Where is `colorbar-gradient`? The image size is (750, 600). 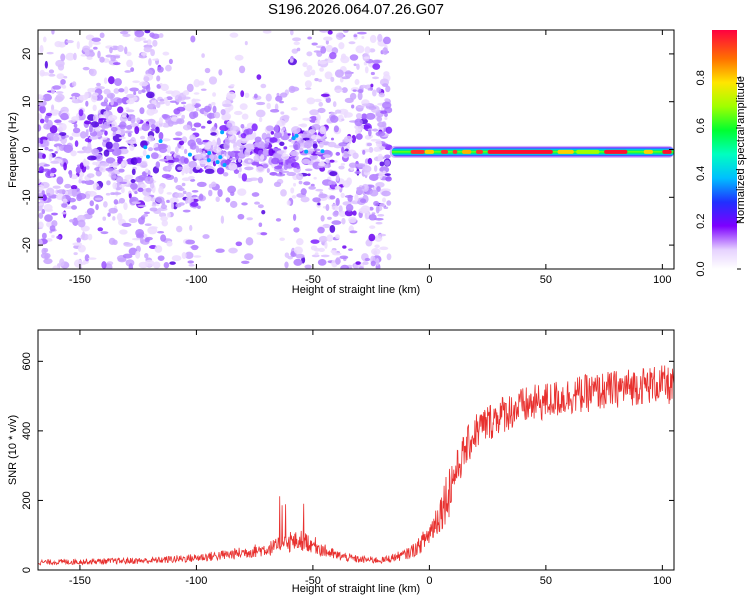 colorbar-gradient is located at coordinates (724, 149).